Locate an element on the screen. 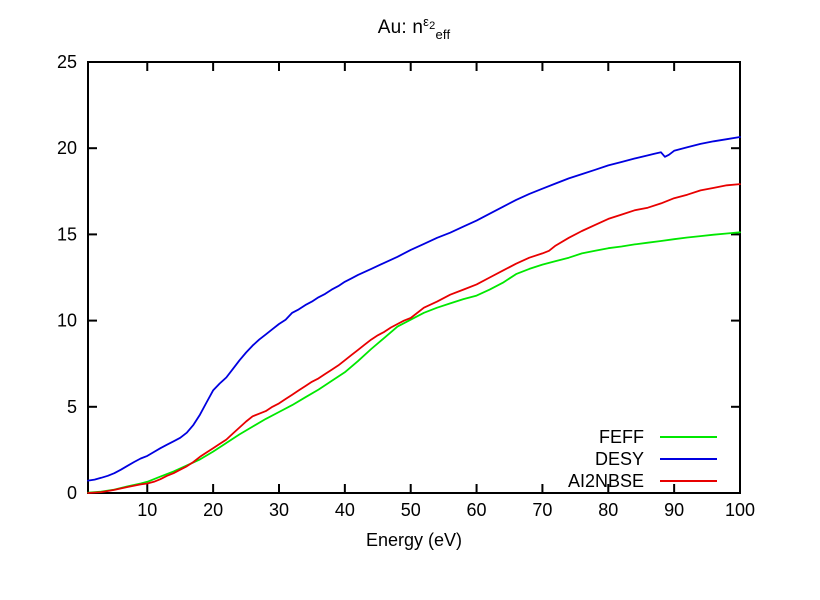 The height and width of the screenshot is (600, 820). title-prefix: Au: n is located at coordinates (400, 27).